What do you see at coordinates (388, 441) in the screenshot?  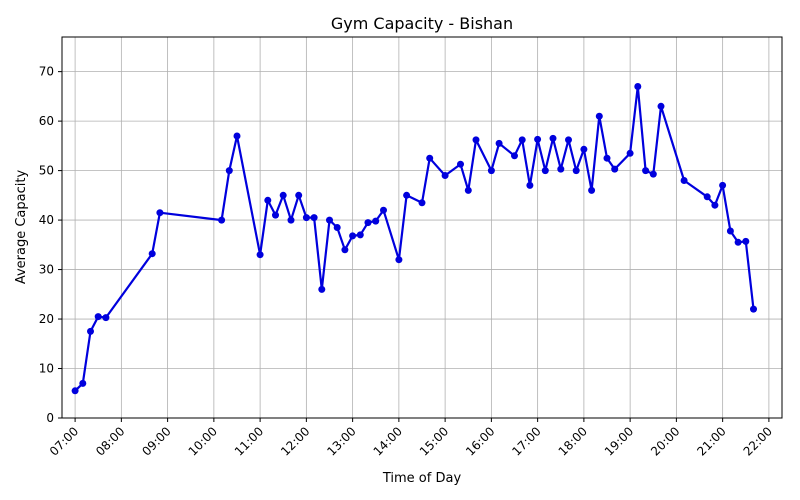 I see `x-tick-label: 14:00` at bounding box center [388, 441].